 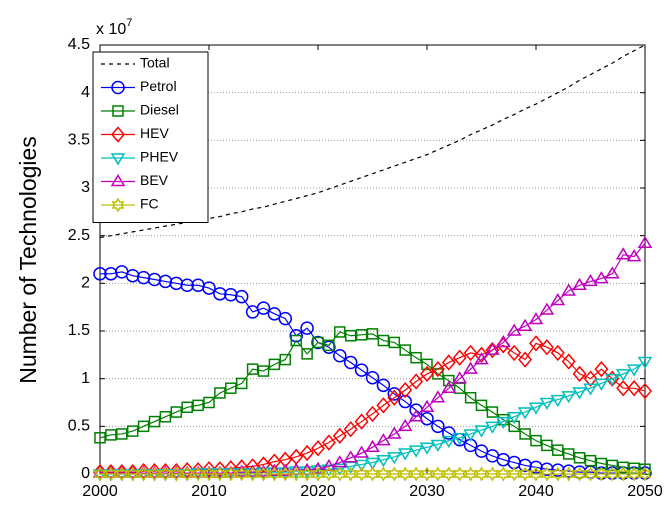 I want to click on y-tick-label: 4, so click(x=85, y=92).